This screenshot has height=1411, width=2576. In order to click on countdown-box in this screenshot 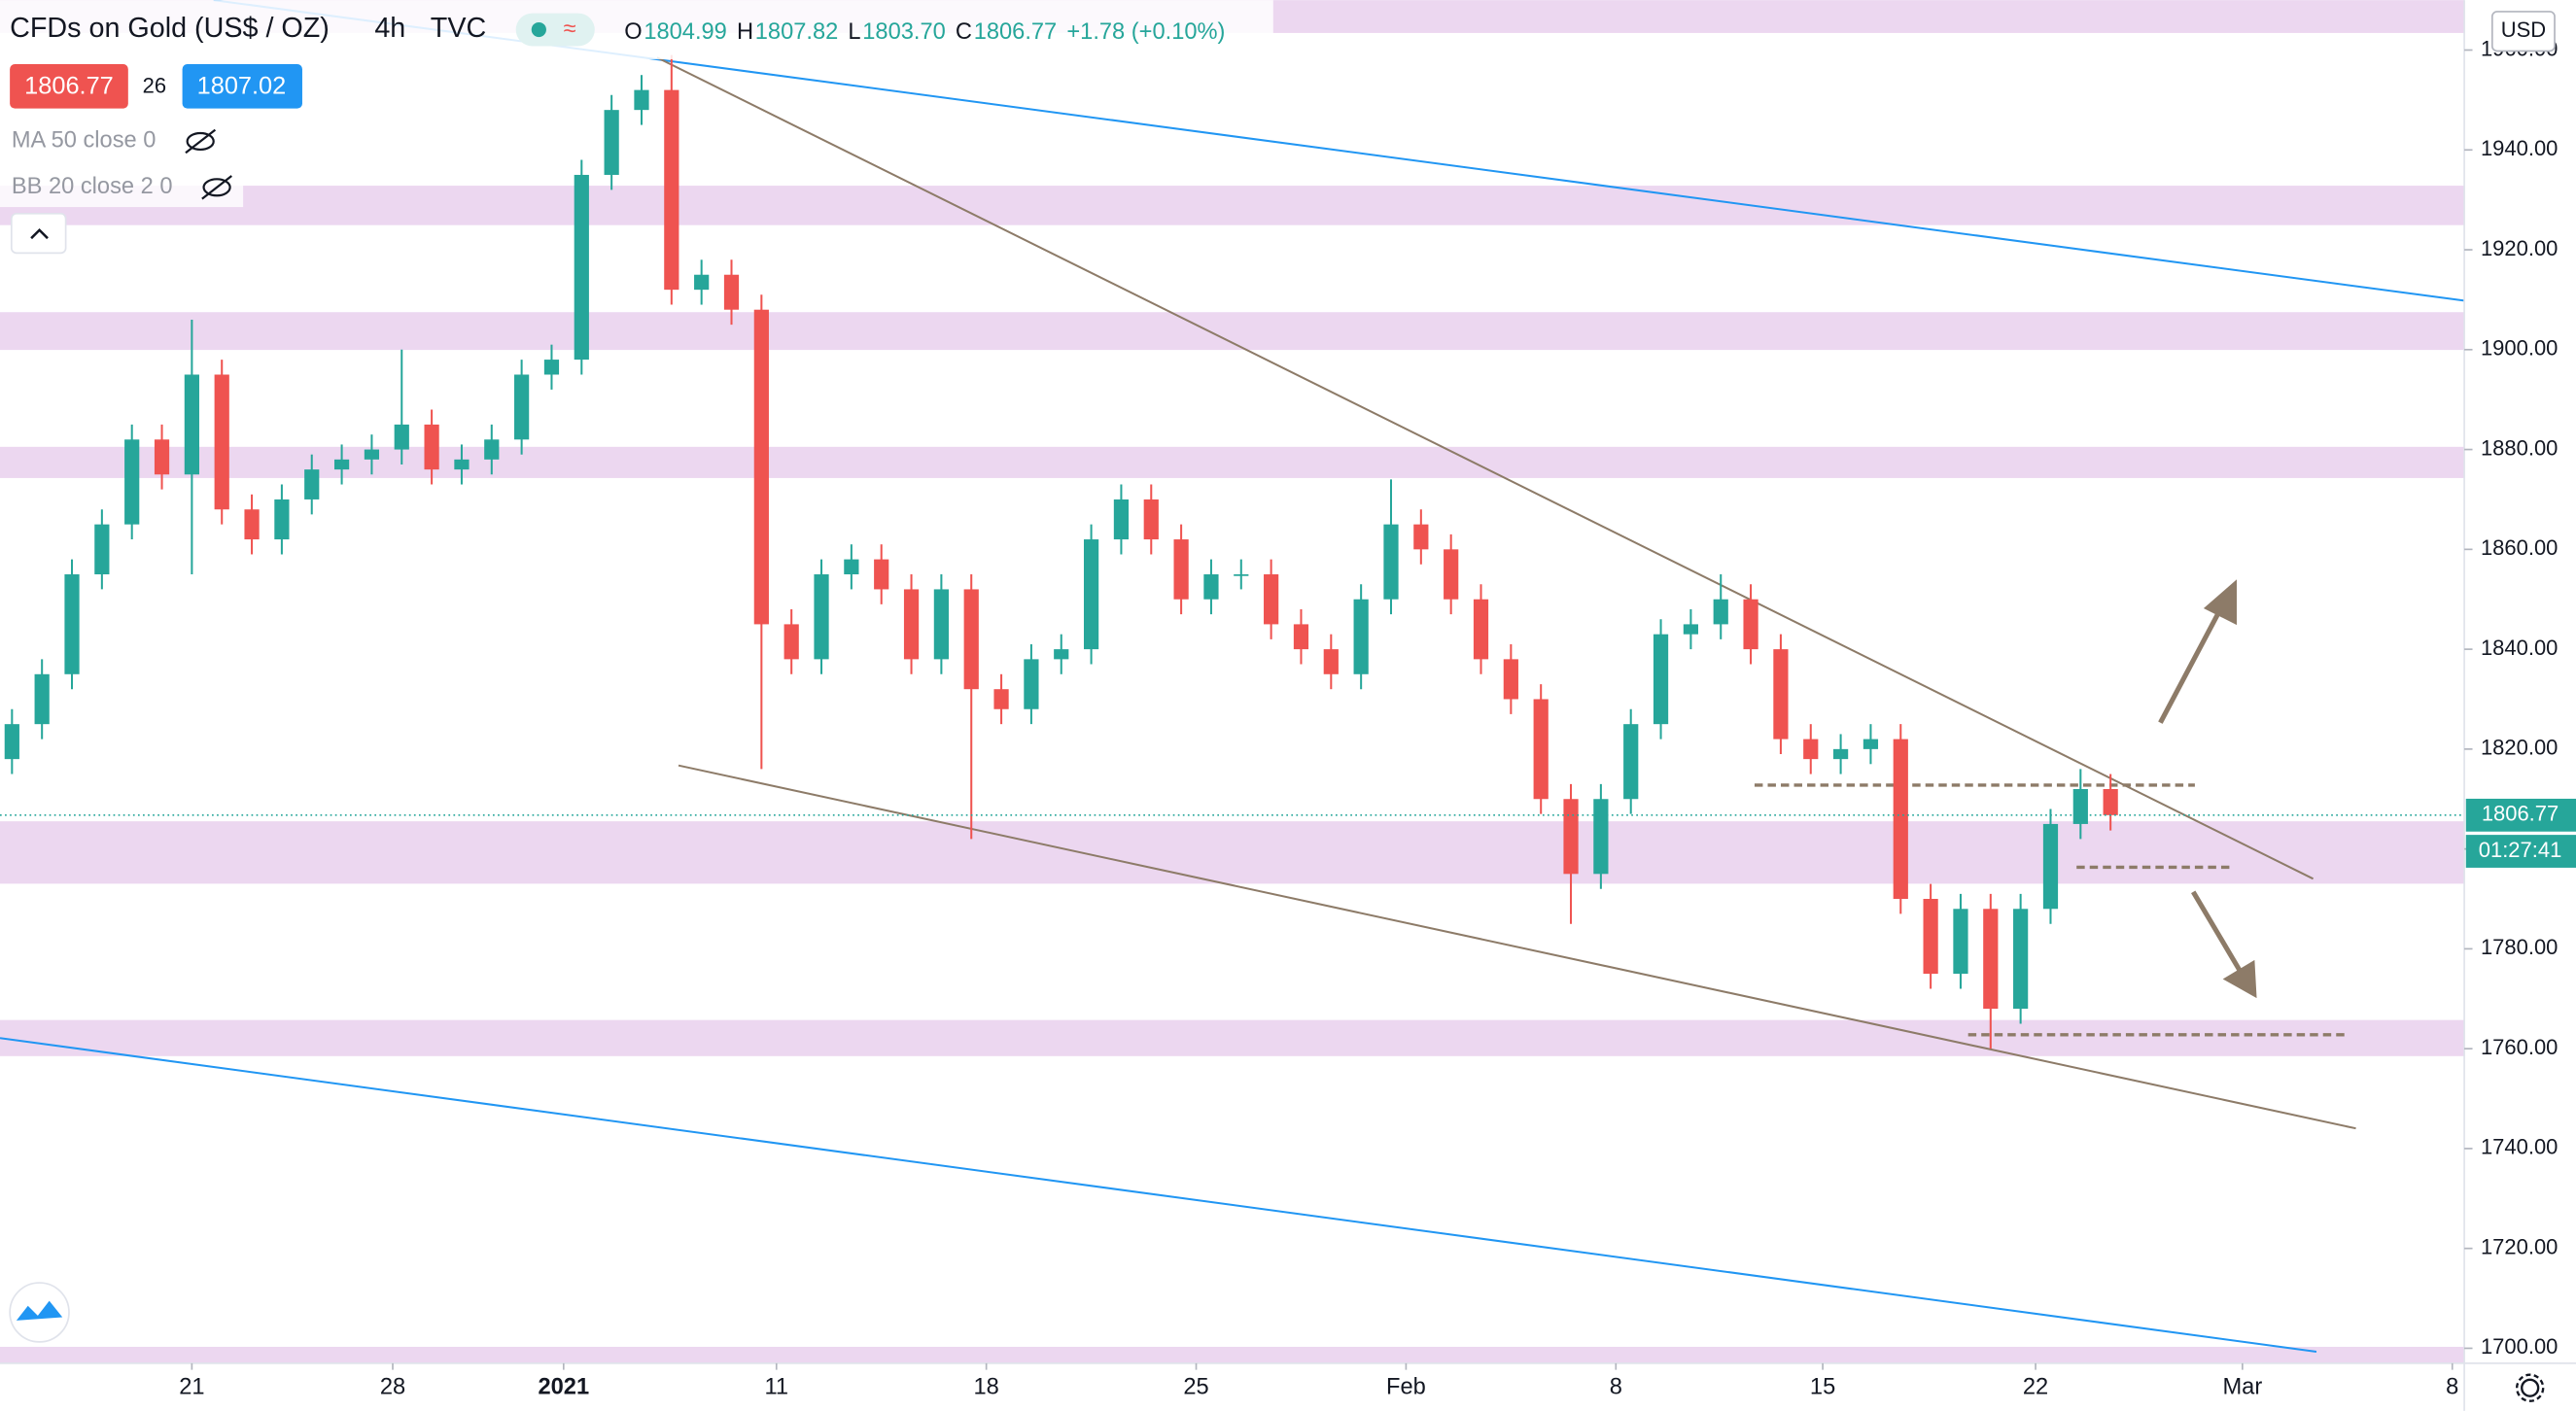, I will do `click(2520, 851)`.